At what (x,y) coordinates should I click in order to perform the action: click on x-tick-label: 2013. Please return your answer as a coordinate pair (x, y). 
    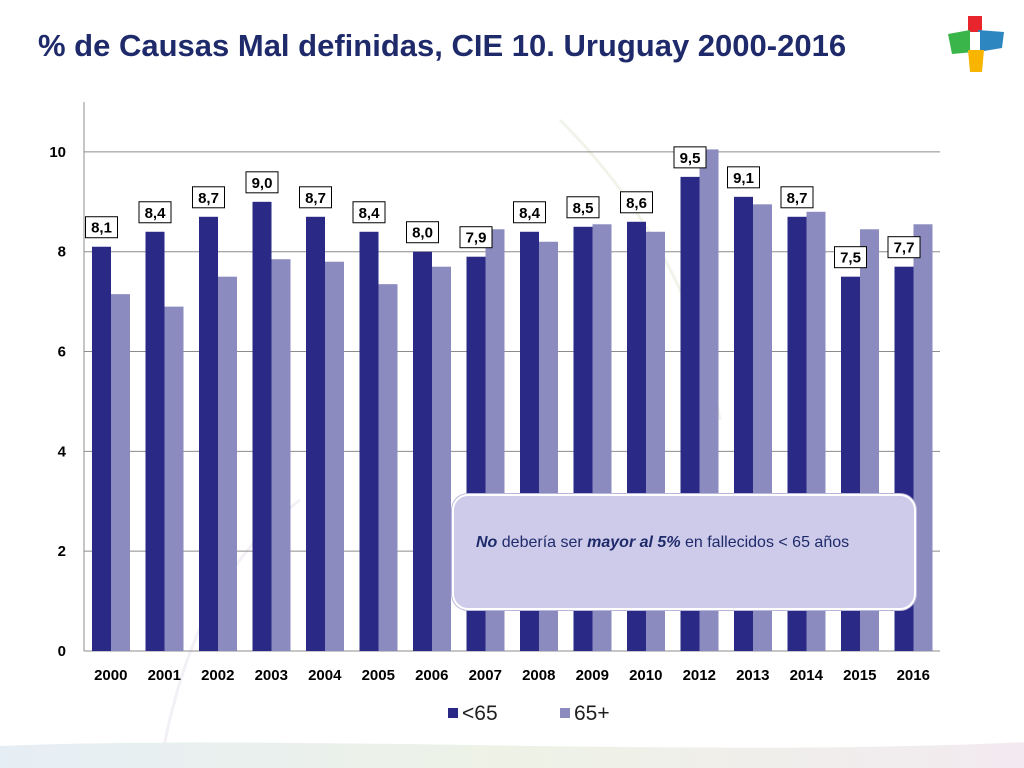
    Looking at the image, I should click on (752, 675).